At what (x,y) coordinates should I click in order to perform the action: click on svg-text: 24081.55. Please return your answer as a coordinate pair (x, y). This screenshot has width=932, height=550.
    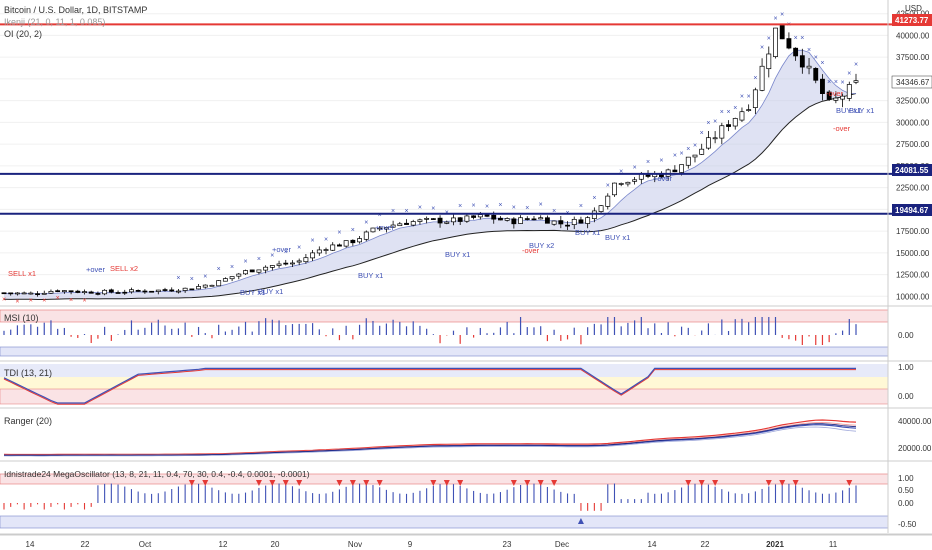
    Looking at the image, I should click on (912, 170).